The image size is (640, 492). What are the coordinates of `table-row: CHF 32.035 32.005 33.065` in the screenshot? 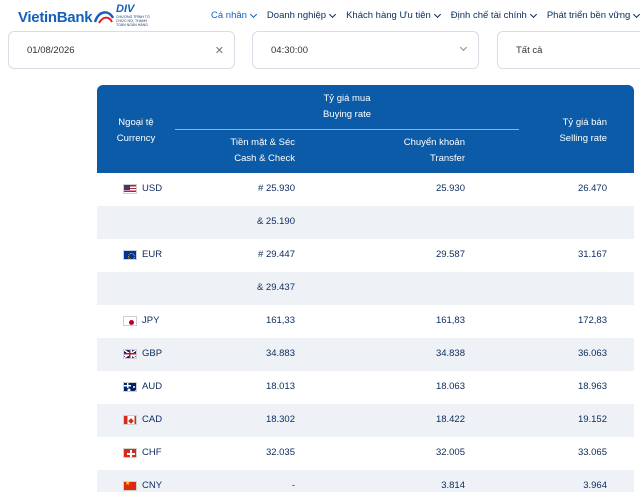 It's located at (365, 453).